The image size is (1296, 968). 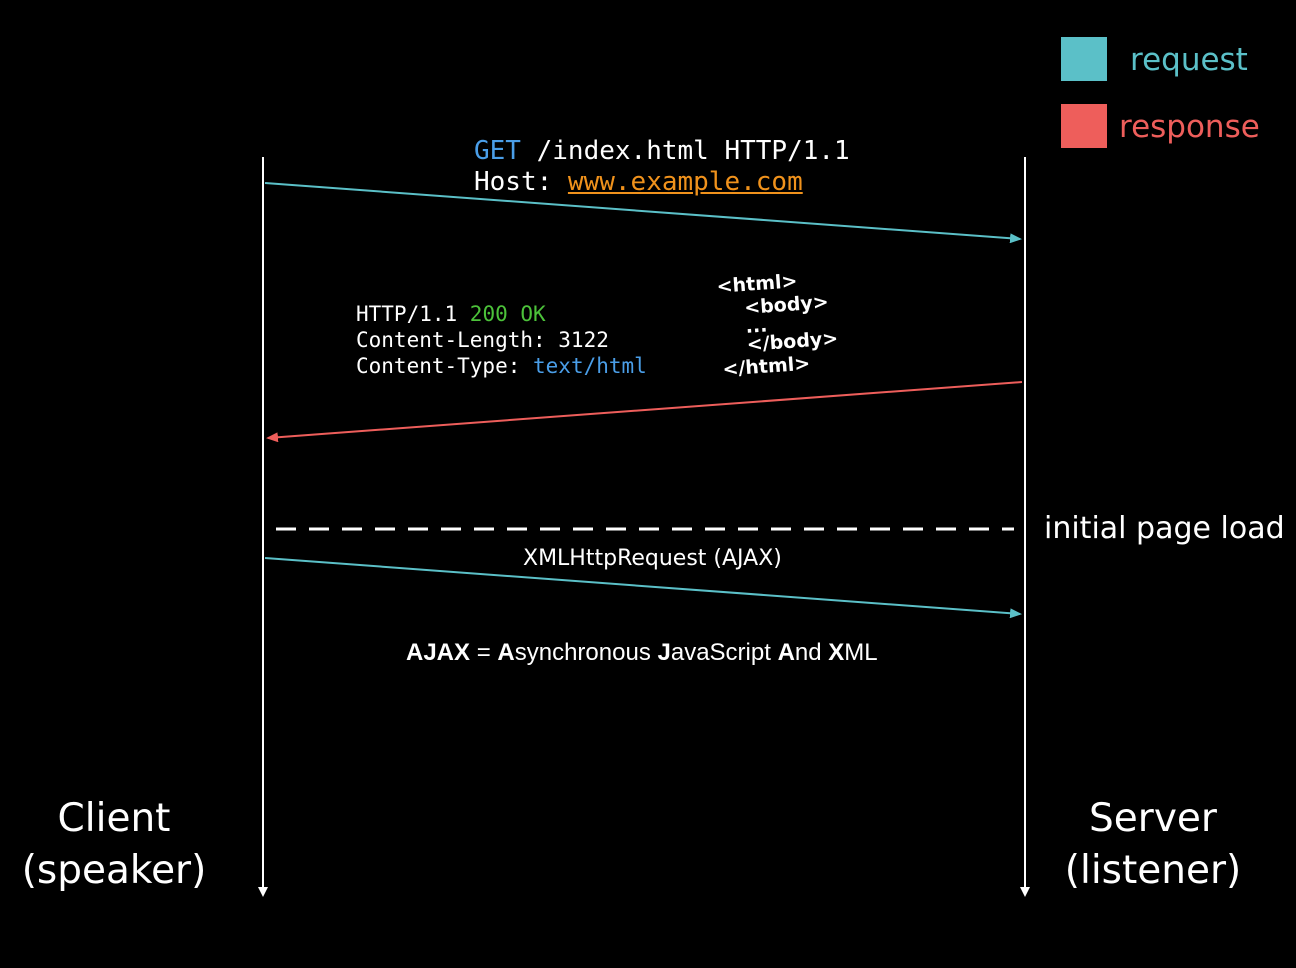 I want to click on response-content-length: Content-Length: 3122, so click(x=482, y=340).